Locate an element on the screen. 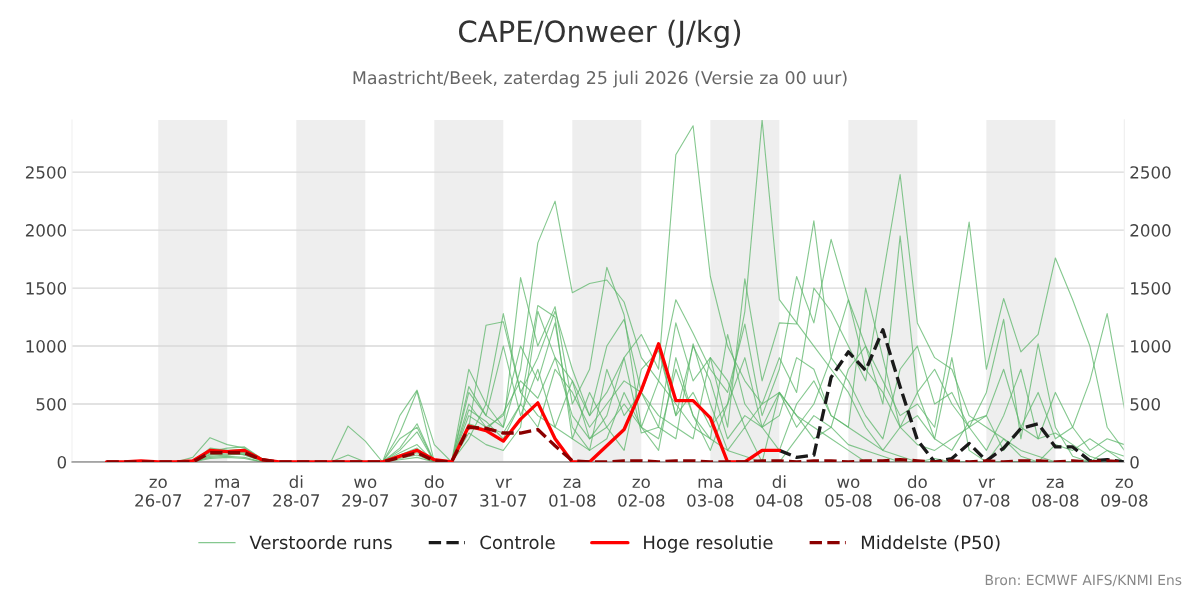 The height and width of the screenshot is (600, 1200). chart-title: CAPE/Onweer (J/kg) is located at coordinates (600, 34).